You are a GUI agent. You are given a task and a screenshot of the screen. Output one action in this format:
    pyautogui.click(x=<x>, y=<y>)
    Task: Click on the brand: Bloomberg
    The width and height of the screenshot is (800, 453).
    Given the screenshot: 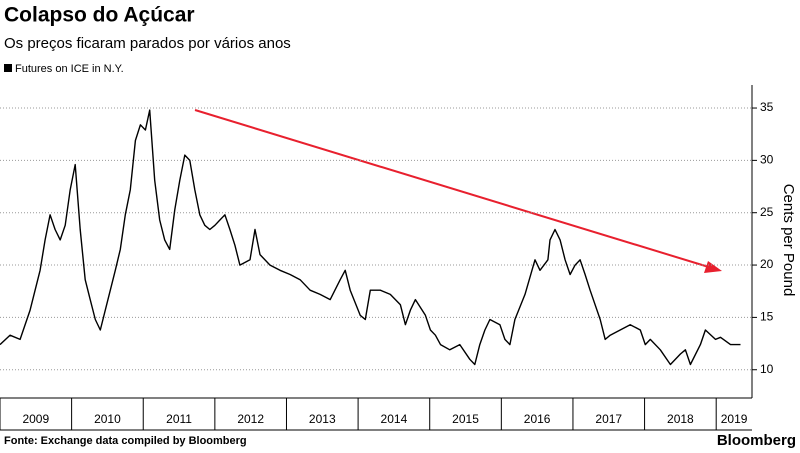 What is the action you would take?
    pyautogui.click(x=756, y=440)
    